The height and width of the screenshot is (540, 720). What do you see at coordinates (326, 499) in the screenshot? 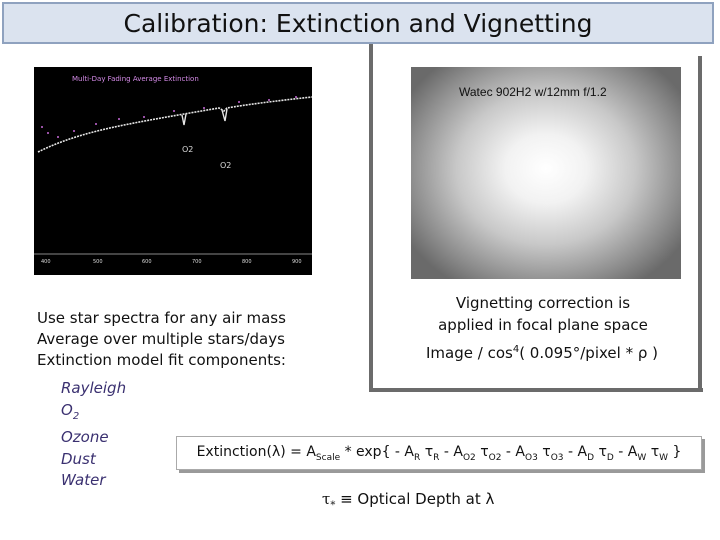
I see `tau-symbol: τ` at bounding box center [326, 499].